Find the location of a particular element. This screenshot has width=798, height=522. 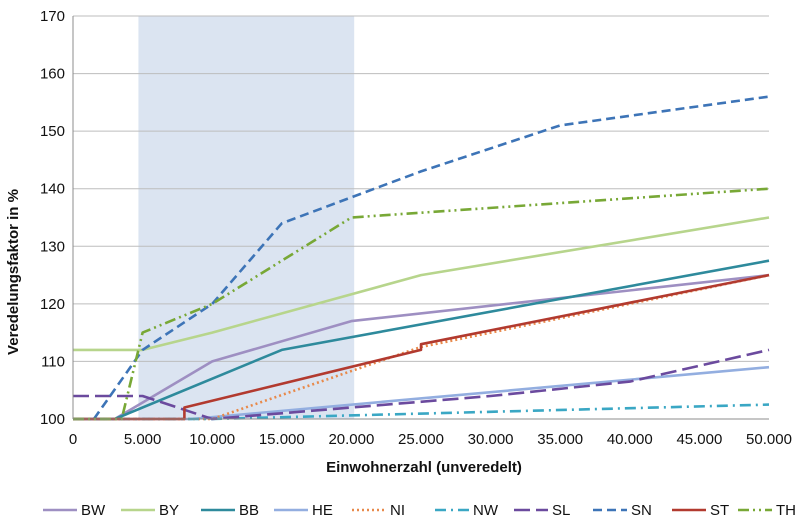

legend-label-by: BY is located at coordinates (169, 510).